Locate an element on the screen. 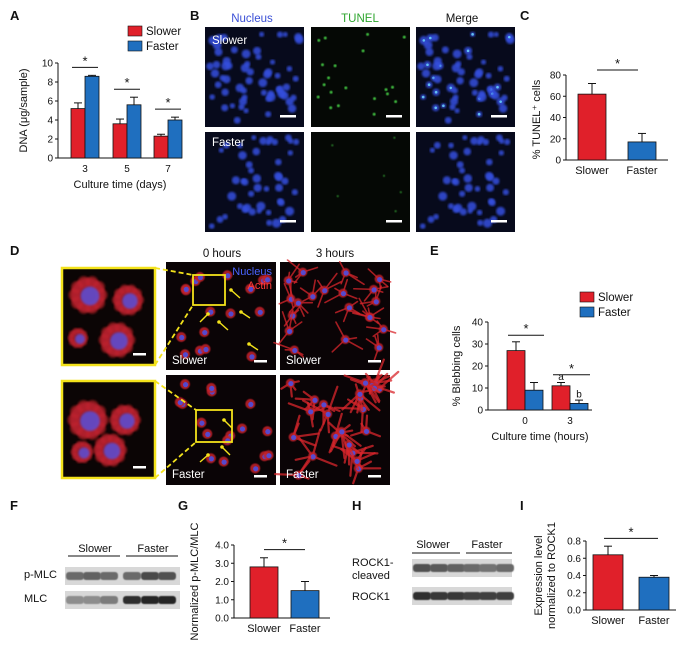 This screenshot has width=700, height=650. a-bar is located at coordinates (92, 117).